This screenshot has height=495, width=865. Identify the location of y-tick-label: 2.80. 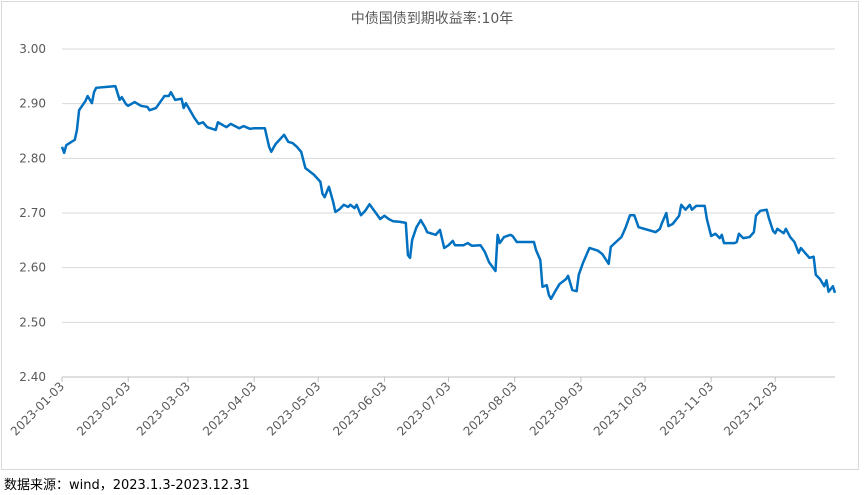
(32, 158).